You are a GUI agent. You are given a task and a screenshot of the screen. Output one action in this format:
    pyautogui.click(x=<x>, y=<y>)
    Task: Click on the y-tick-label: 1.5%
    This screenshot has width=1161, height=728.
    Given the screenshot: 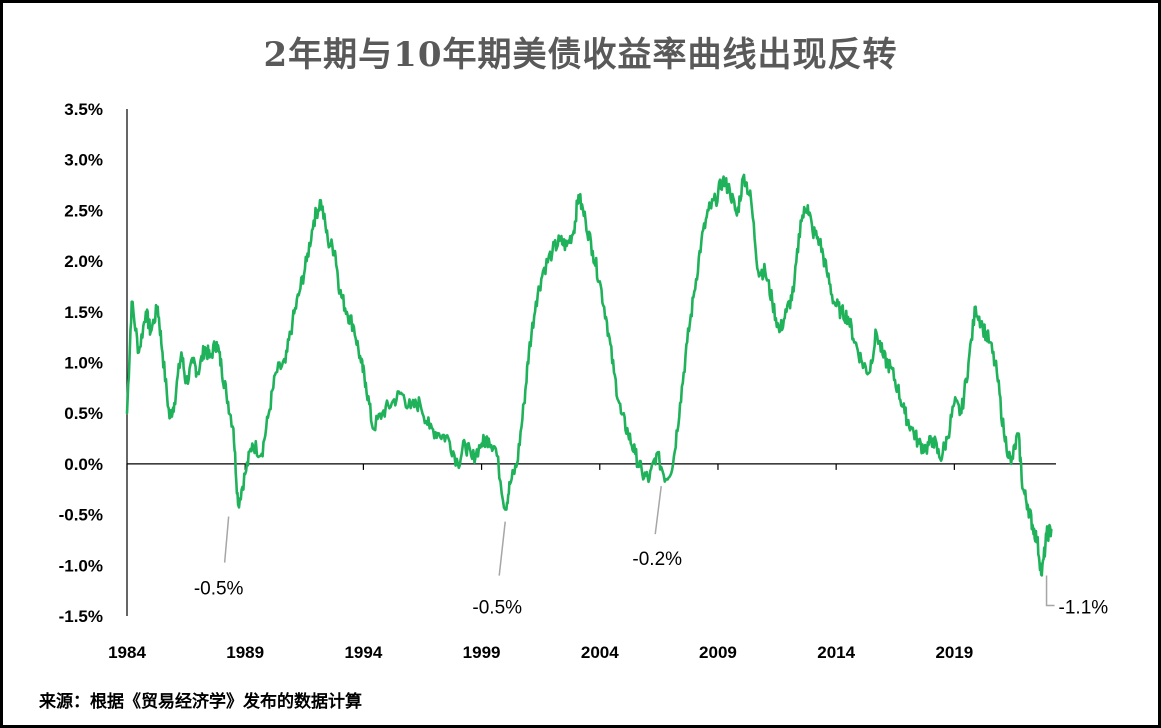 What is the action you would take?
    pyautogui.click(x=83, y=312)
    